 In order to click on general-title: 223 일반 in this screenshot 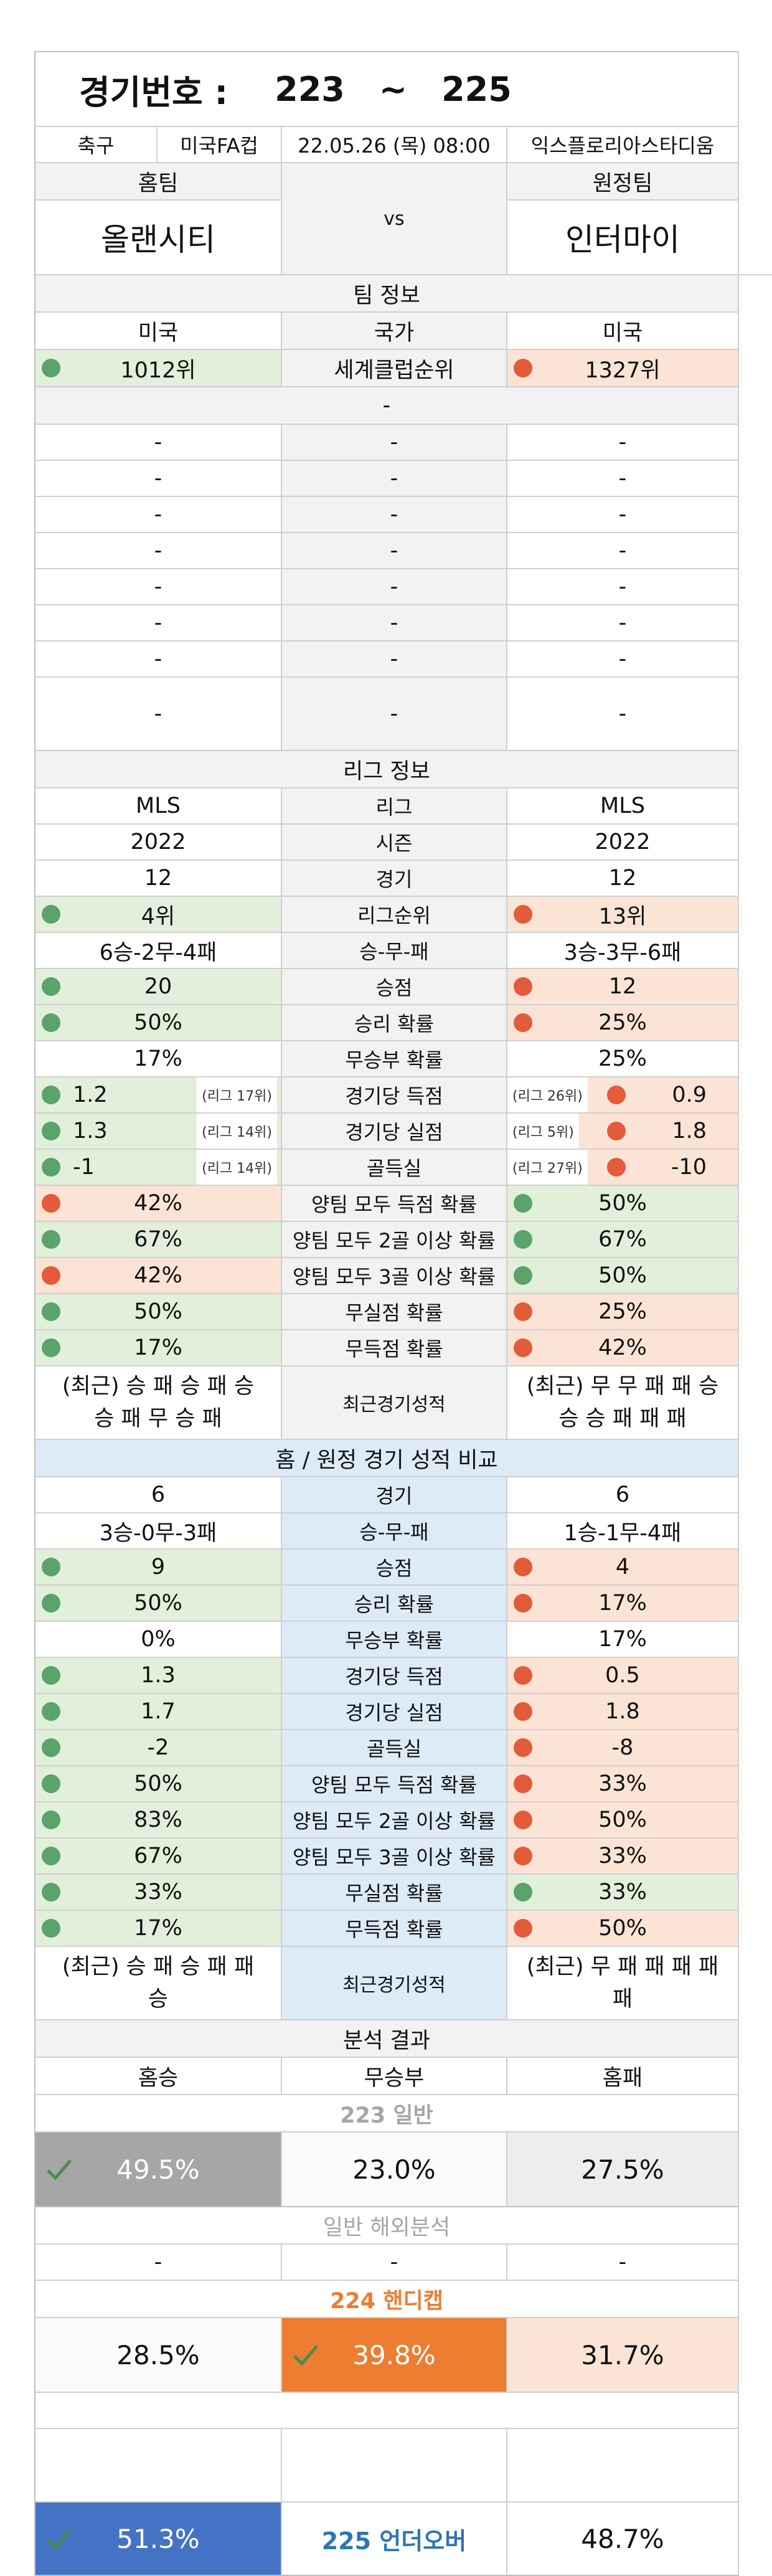, I will do `click(387, 2113)`.